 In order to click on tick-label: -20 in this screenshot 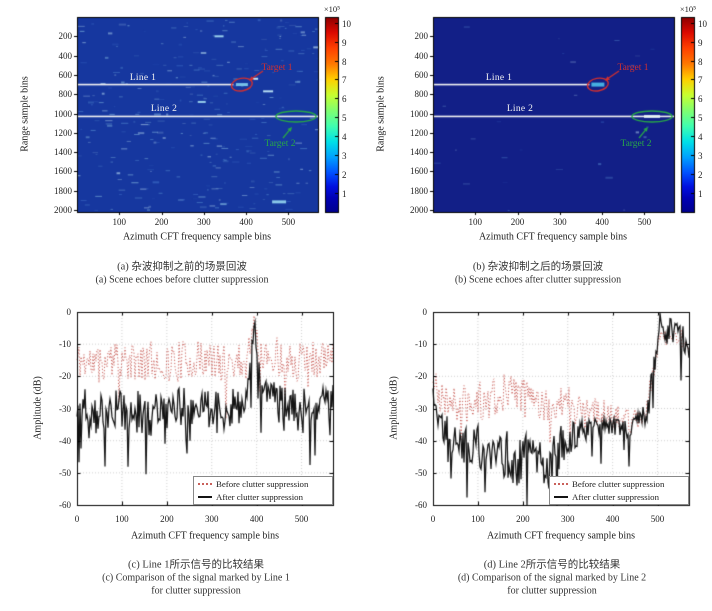, I will do `click(65, 376)`.